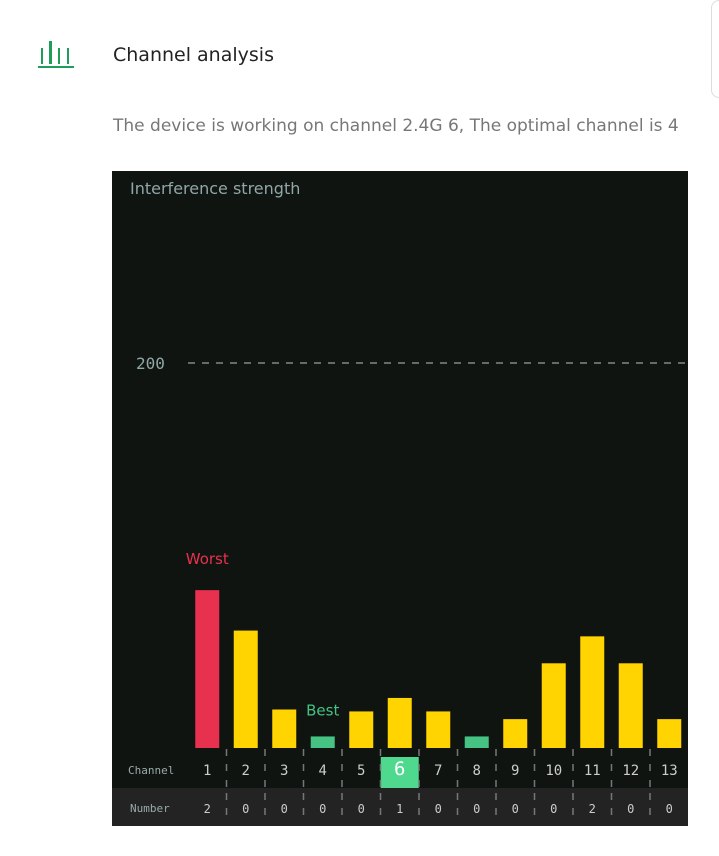 The image size is (719, 856). Describe the element at coordinates (207, 809) in the screenshot. I see `number-label-1: 2` at that location.